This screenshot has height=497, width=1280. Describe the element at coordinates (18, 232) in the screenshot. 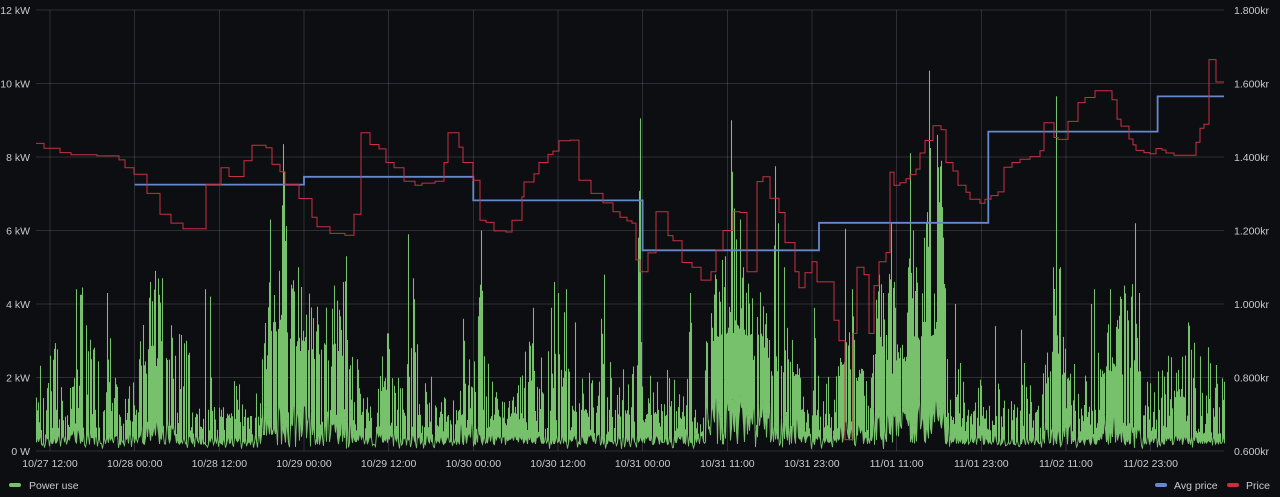

I see `svg-text: 6 kW` at that location.